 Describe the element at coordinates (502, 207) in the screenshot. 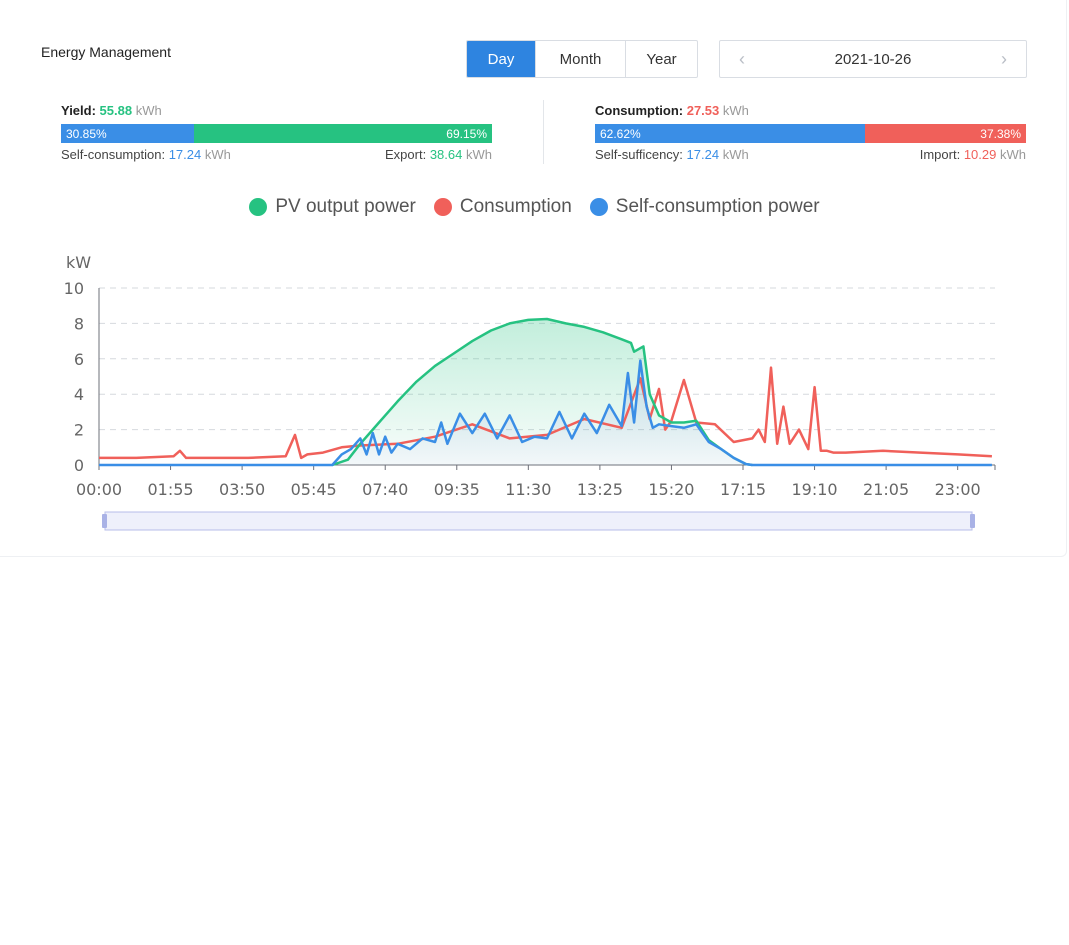

I see `legend-item-consumption: Consumption` at that location.